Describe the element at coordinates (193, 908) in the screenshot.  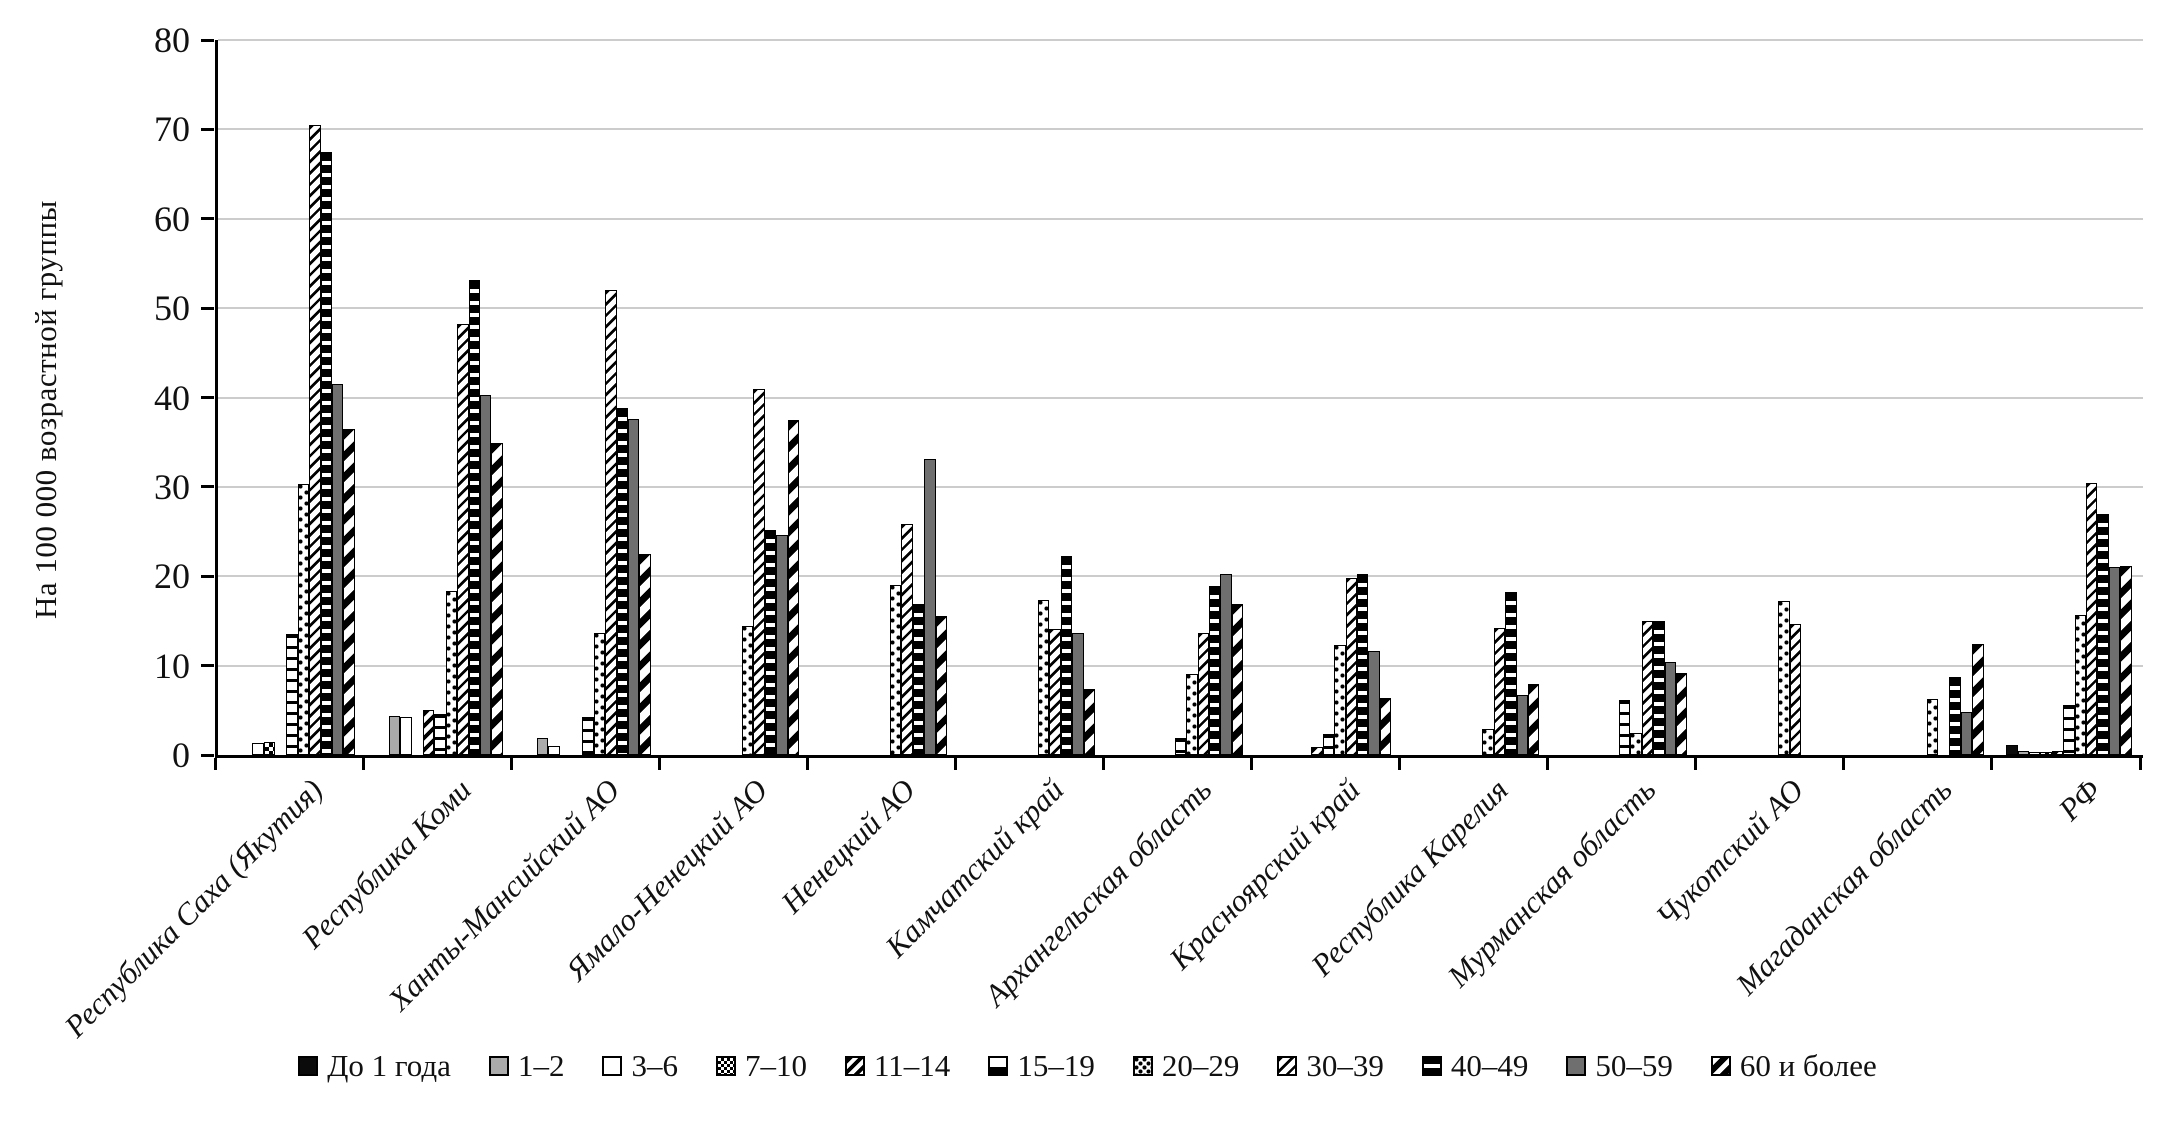
I see `x-axis-label: Республика Саха (Якутия)` at that location.